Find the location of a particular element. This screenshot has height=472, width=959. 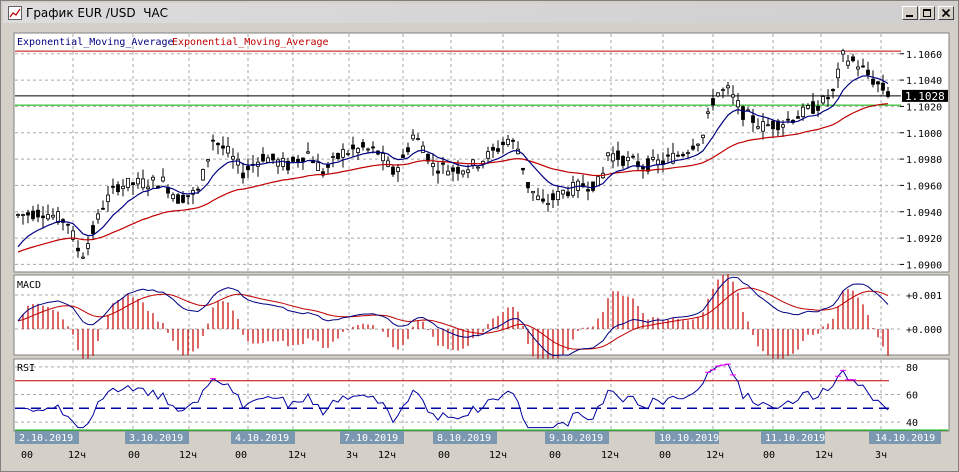

y-tick-label: 1.1040 is located at coordinates (924, 81).